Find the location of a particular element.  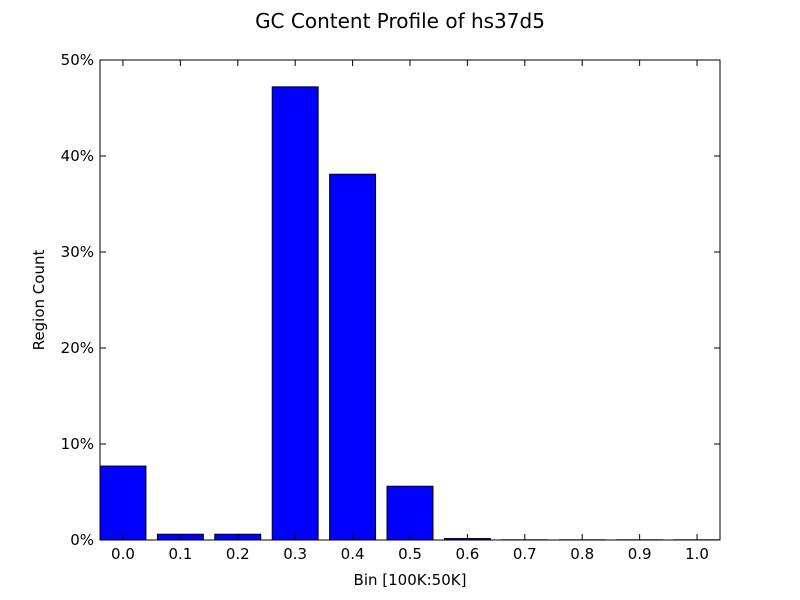

bar-0.5 is located at coordinates (410, 513).